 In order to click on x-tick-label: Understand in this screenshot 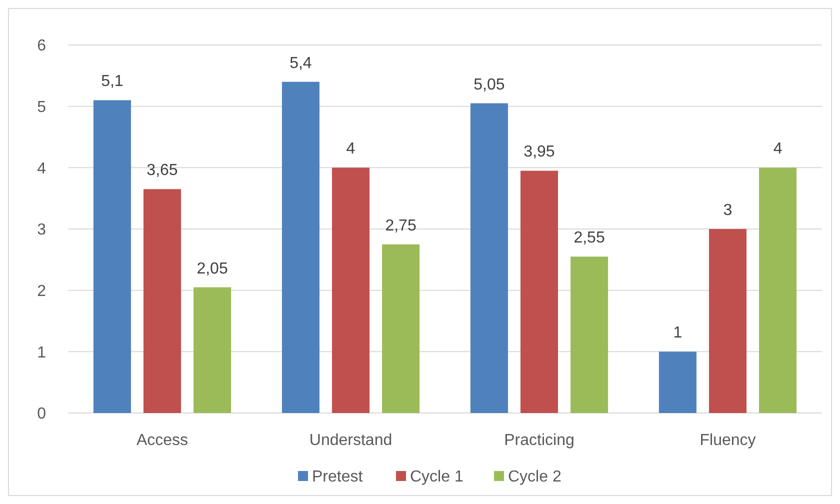, I will do `click(350, 440)`.